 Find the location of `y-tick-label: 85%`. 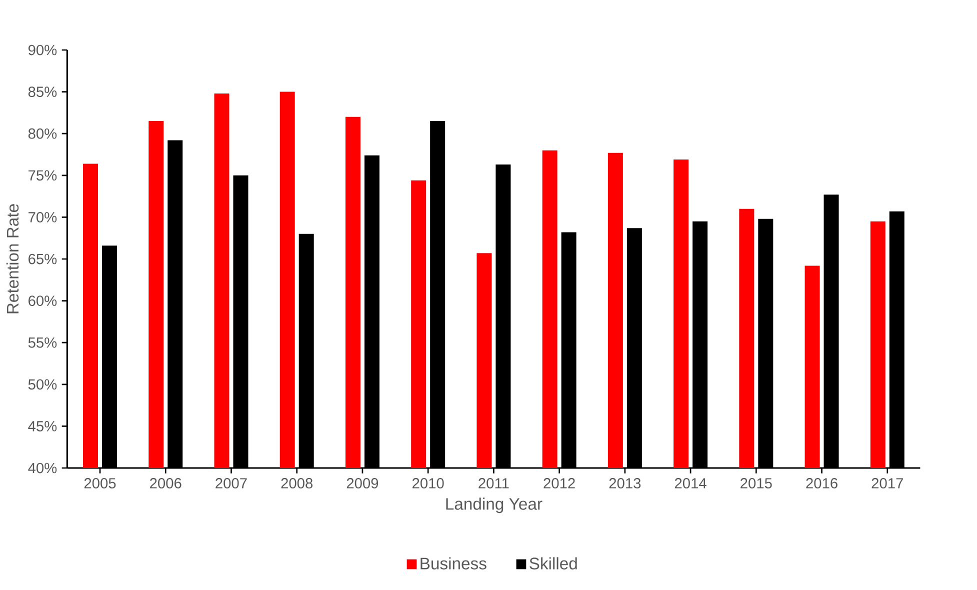

y-tick-label: 85% is located at coordinates (42, 91).